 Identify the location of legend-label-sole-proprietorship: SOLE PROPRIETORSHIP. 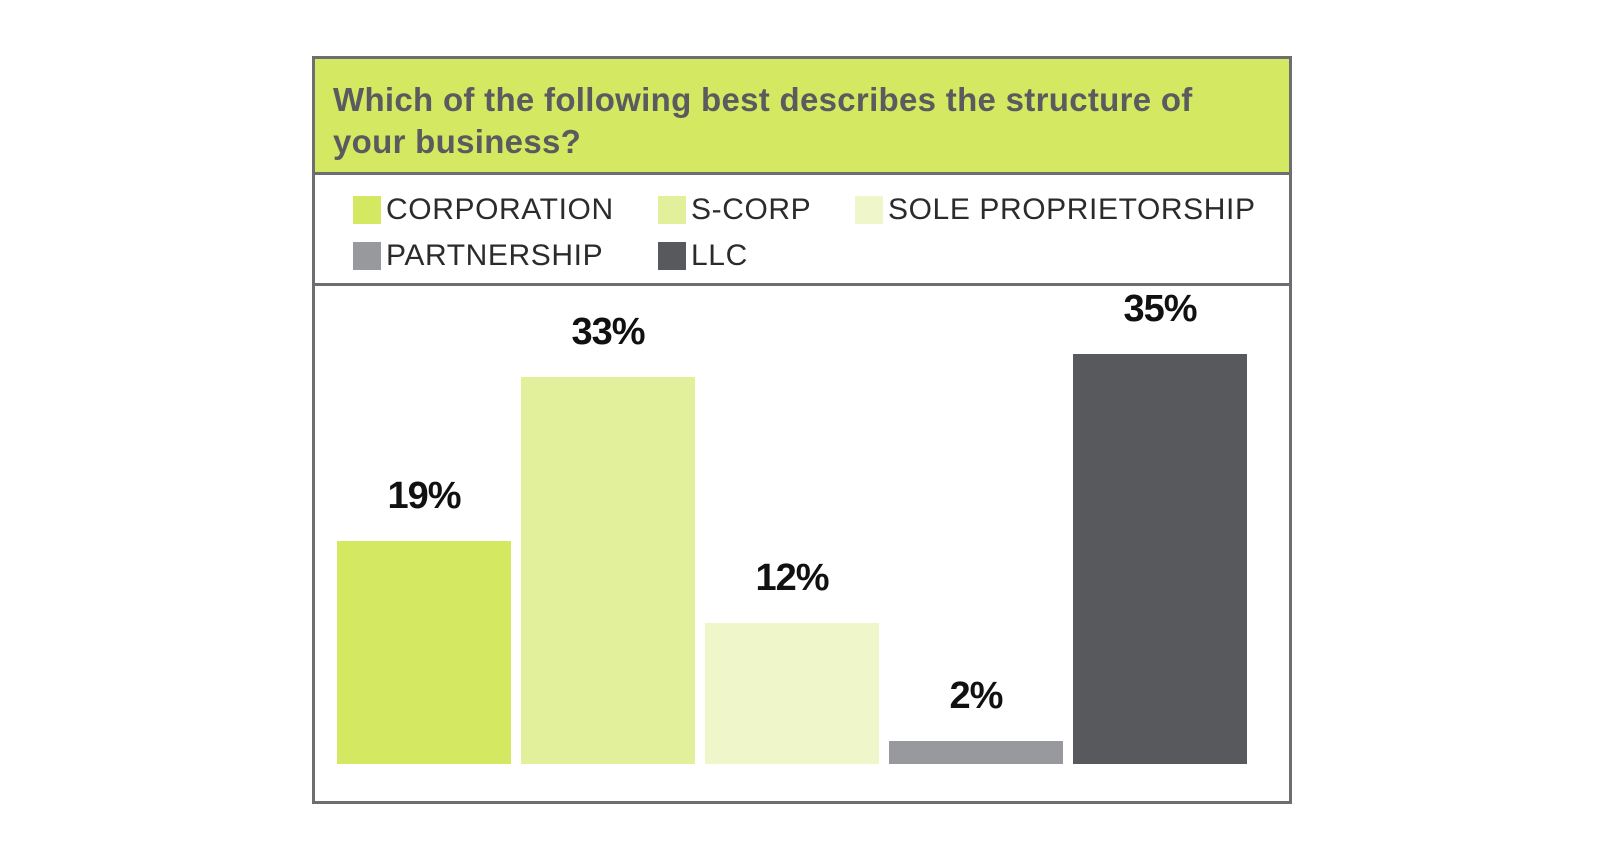
(1072, 209).